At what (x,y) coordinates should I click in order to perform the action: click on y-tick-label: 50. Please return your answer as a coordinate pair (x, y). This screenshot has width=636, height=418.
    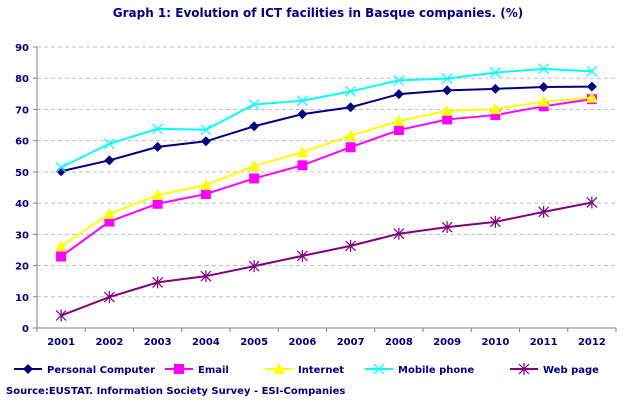
    Looking at the image, I should click on (22, 173).